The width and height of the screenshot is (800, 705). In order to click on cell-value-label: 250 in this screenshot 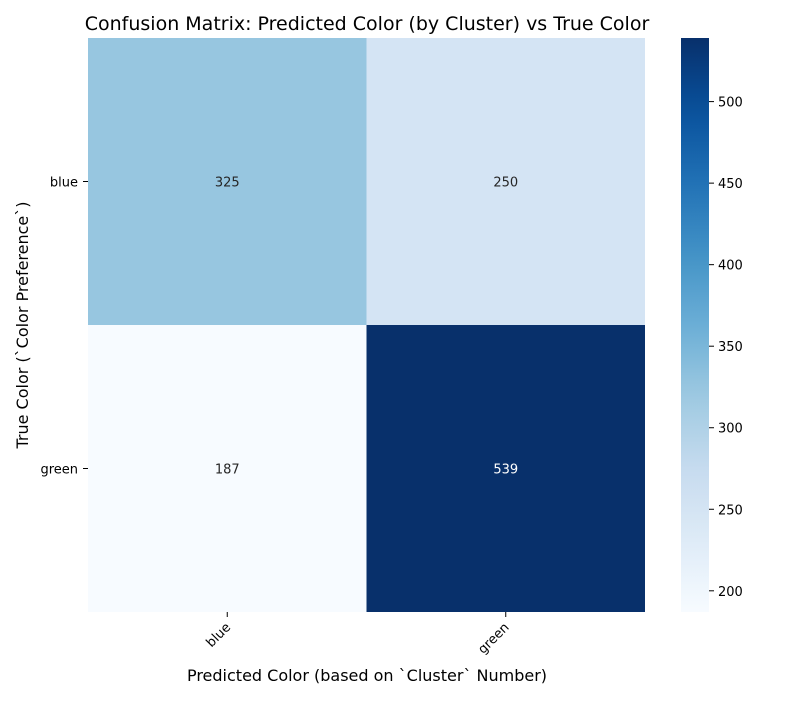, I will do `click(505, 183)`.